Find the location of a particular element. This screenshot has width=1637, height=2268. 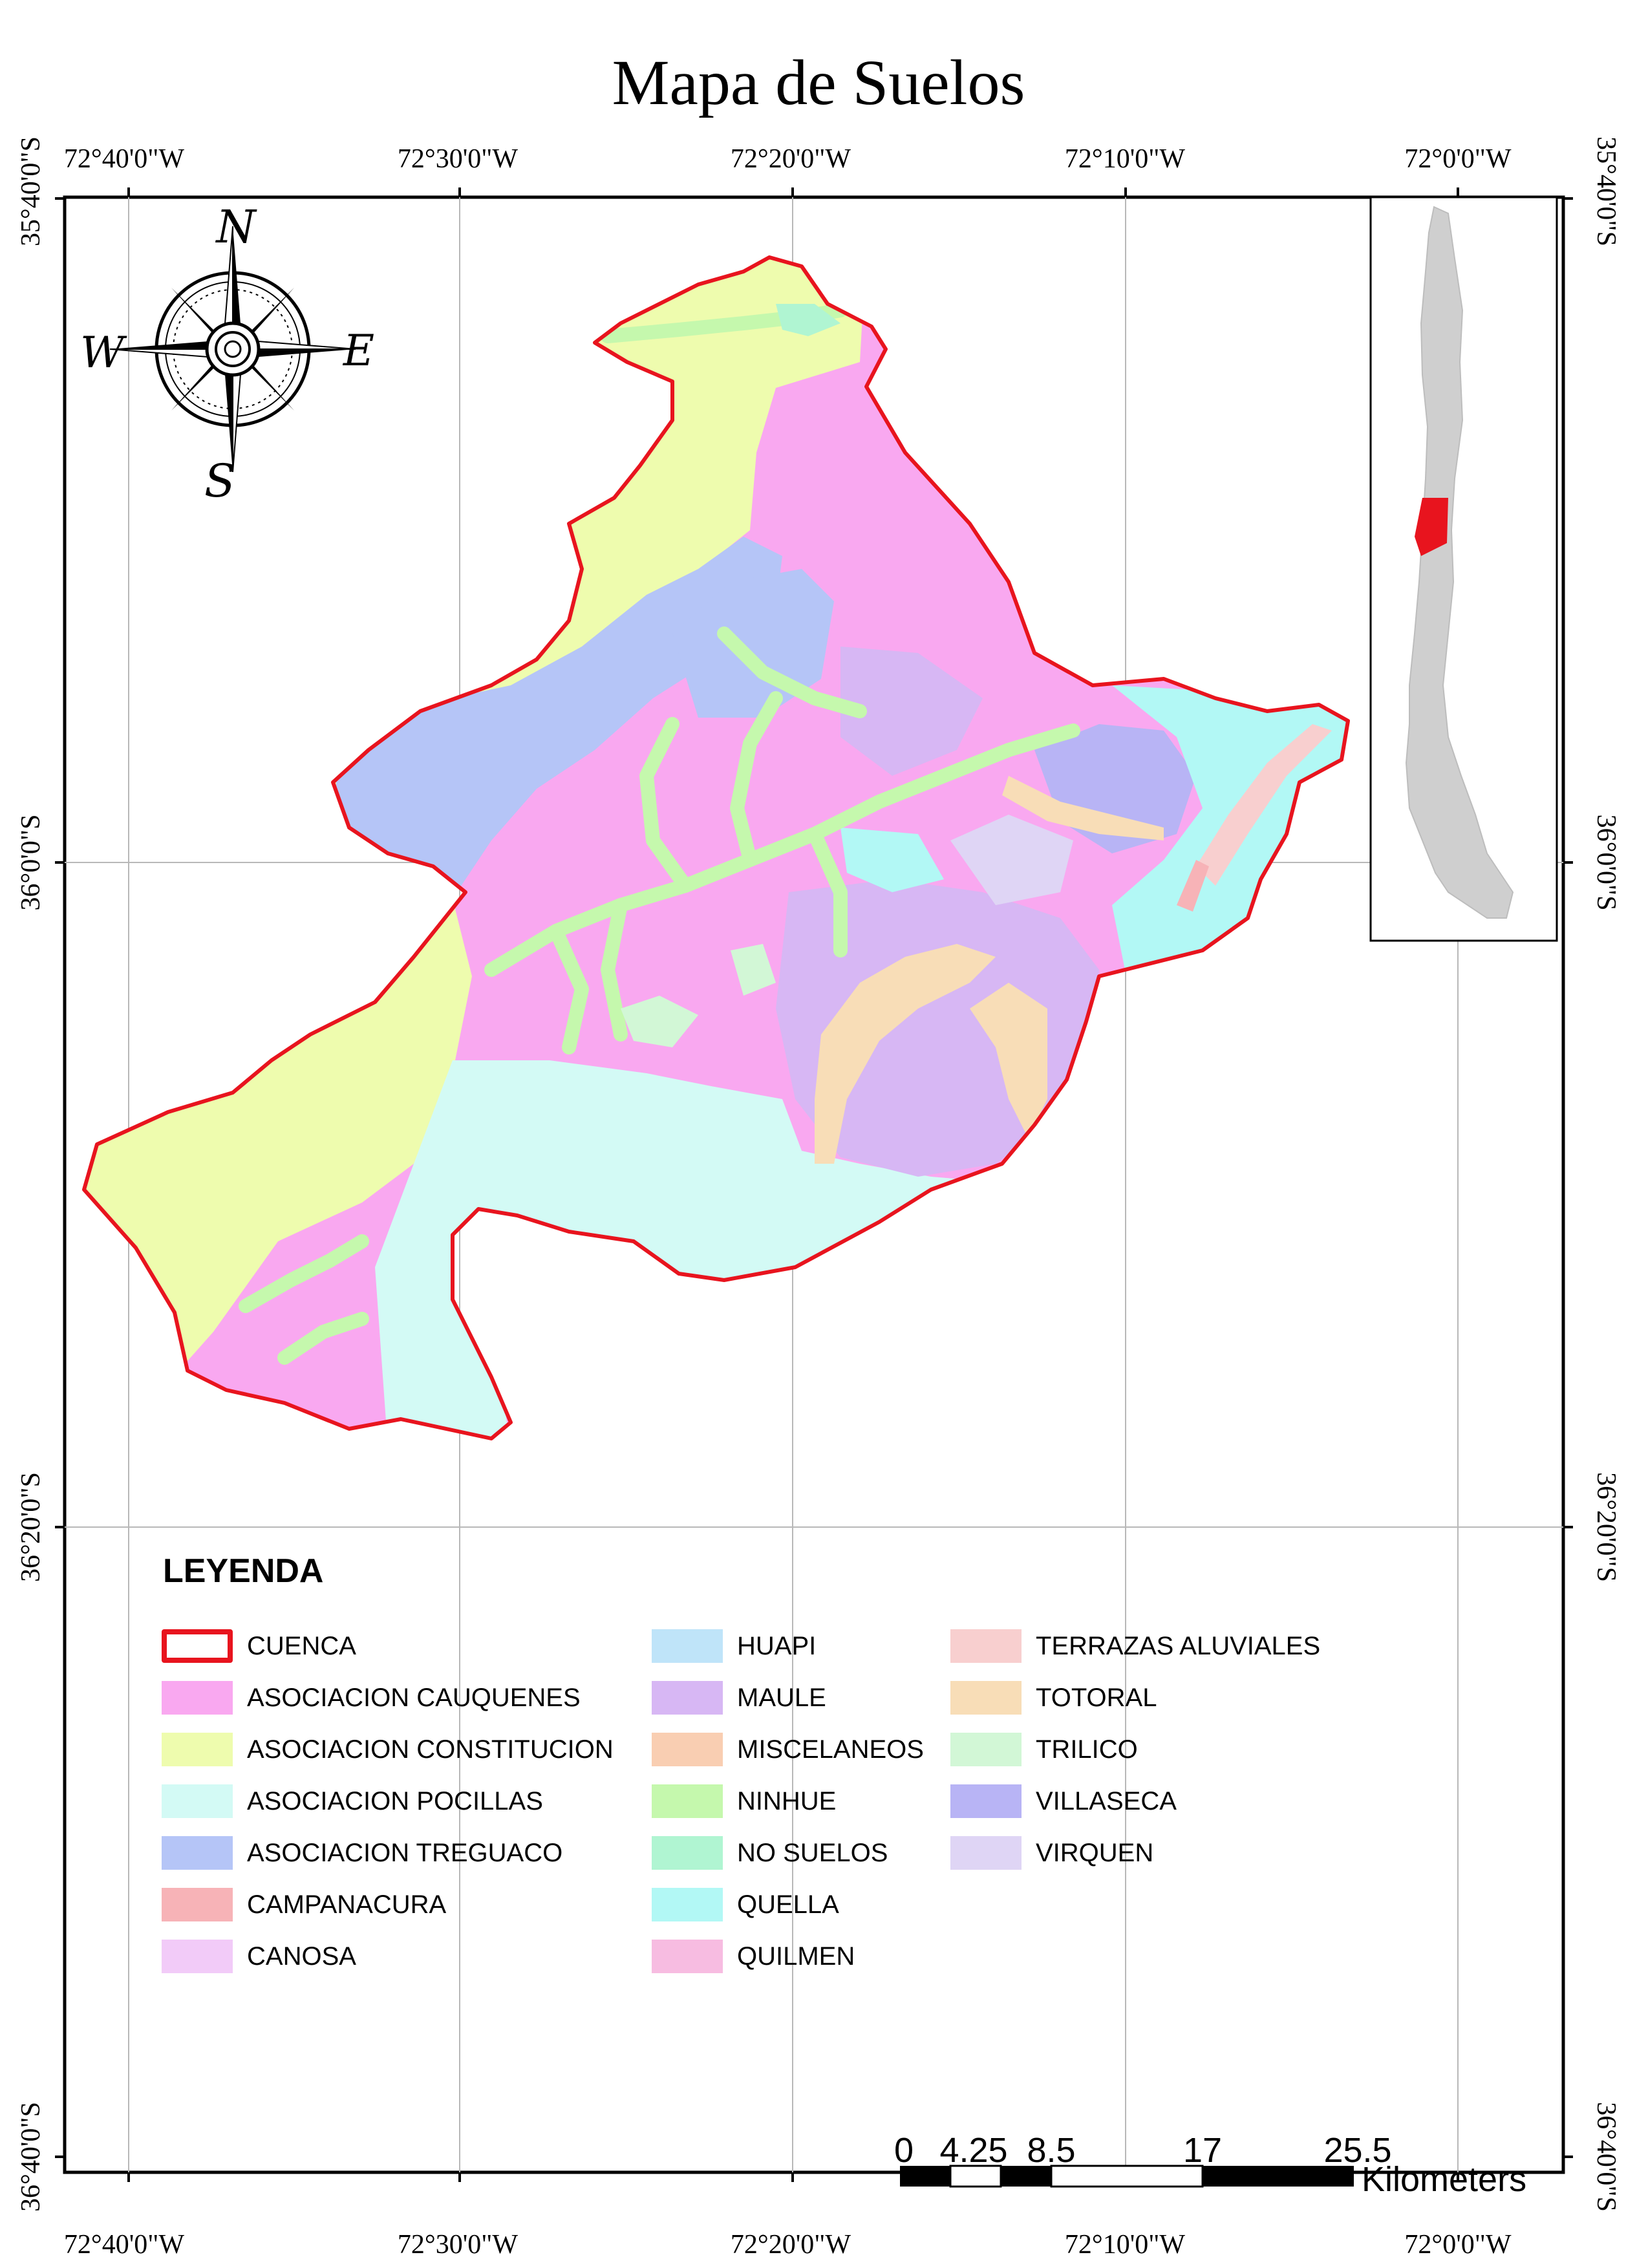

soil-treguaco is located at coordinates (559, 718).